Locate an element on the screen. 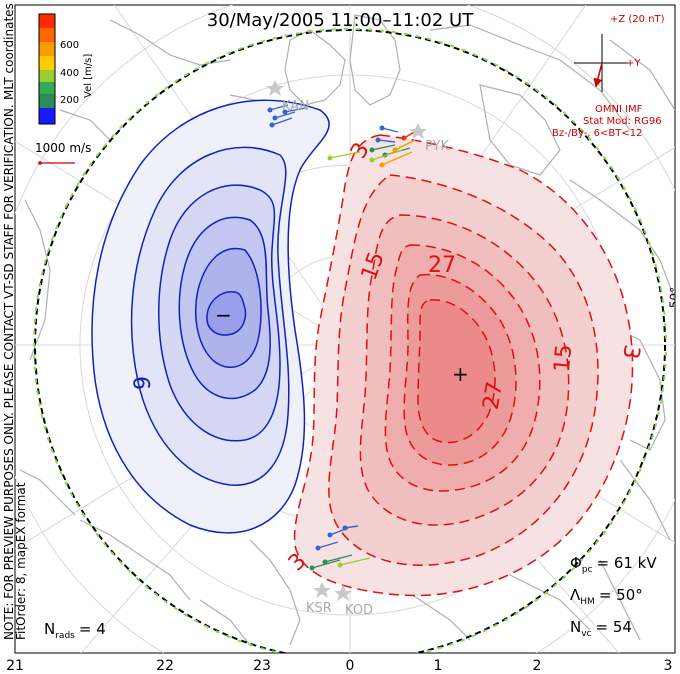 This screenshot has width=680, height=674. svg-text: KAN is located at coordinates (295, 106).